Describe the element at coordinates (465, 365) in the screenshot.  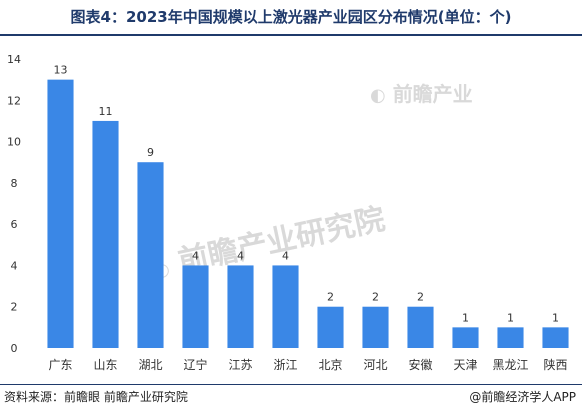
I see `x-tick-label: 天津` at that location.